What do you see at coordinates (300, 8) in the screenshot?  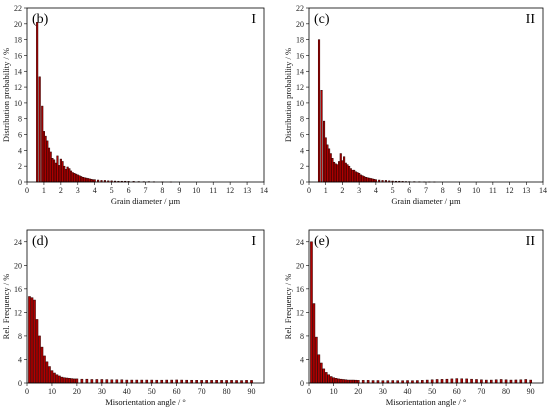 I see `y-tick-label: 22` at bounding box center [300, 8].